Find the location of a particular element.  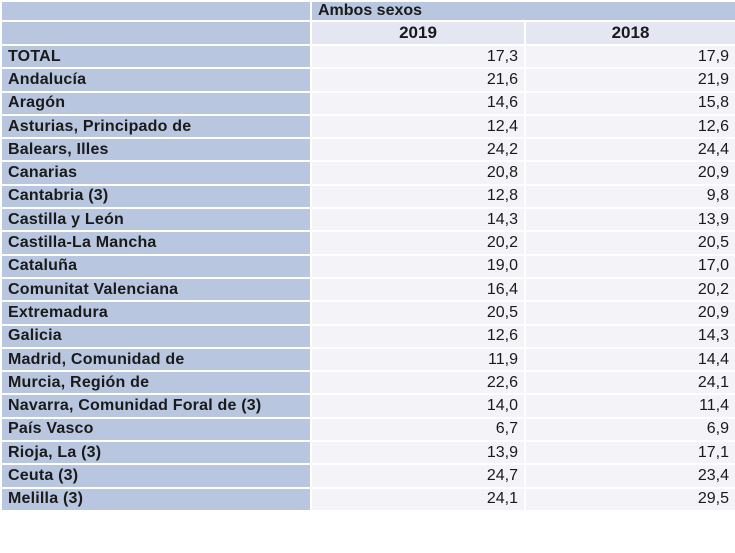

row-label: Andalucía is located at coordinates (156, 80).